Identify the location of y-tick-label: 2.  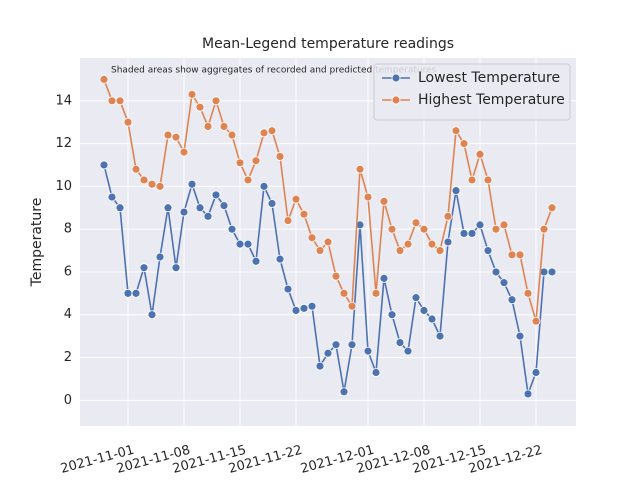
(68, 357).